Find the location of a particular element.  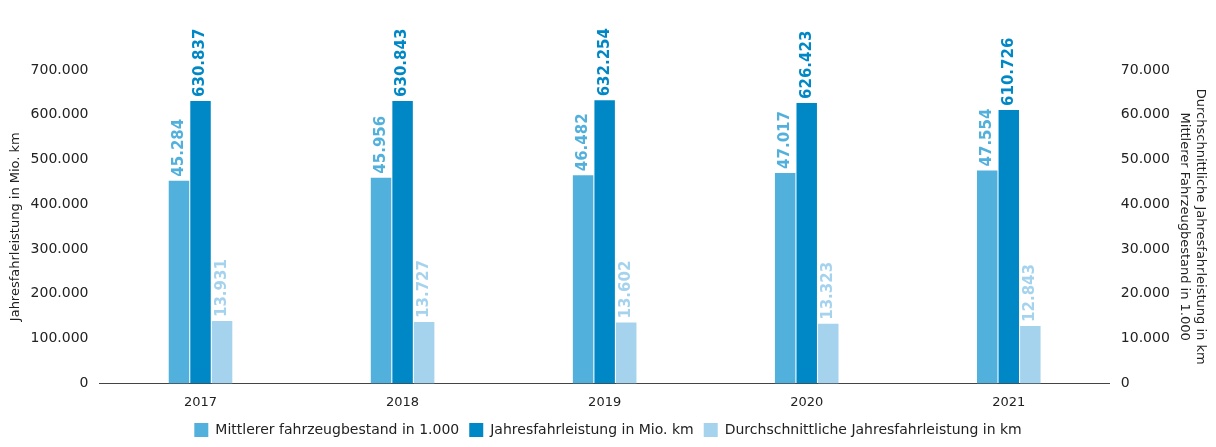

y2-tick-label: 60.000 is located at coordinates (1145, 113).